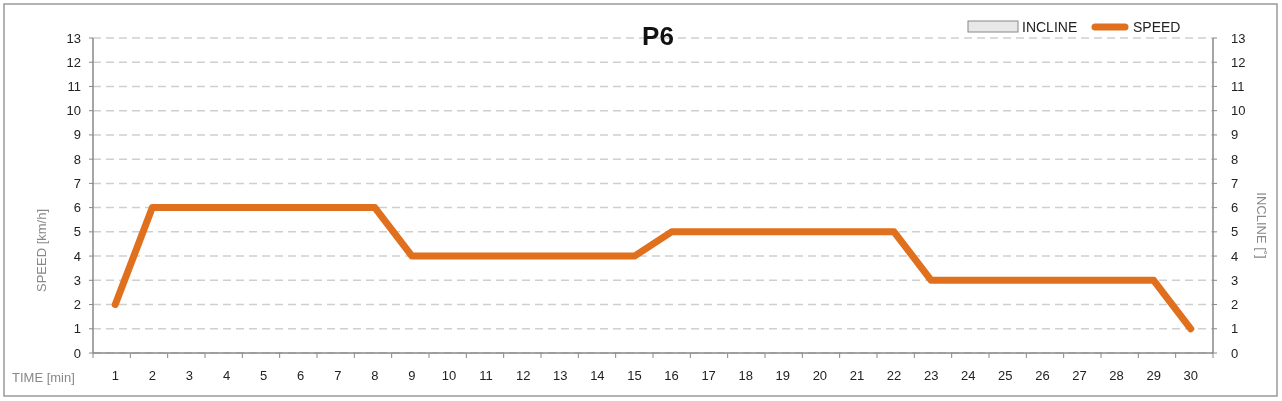 The width and height of the screenshot is (1282, 401). I want to click on x-tick-label: 4, so click(226, 375).